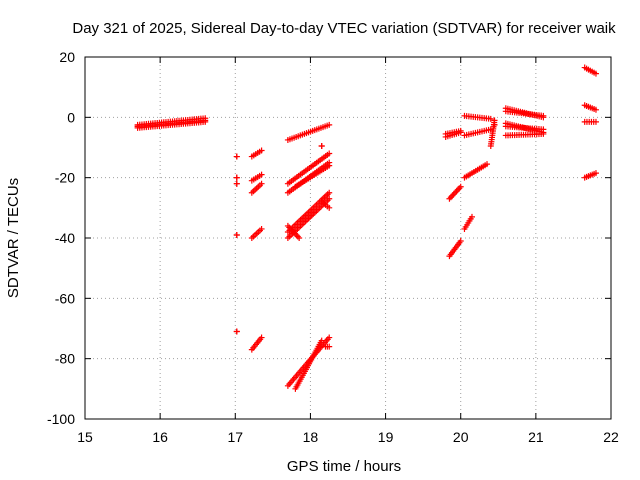 This screenshot has width=640, height=480. Describe the element at coordinates (65, 298) in the screenshot. I see `y-tick-label: -60` at that location.